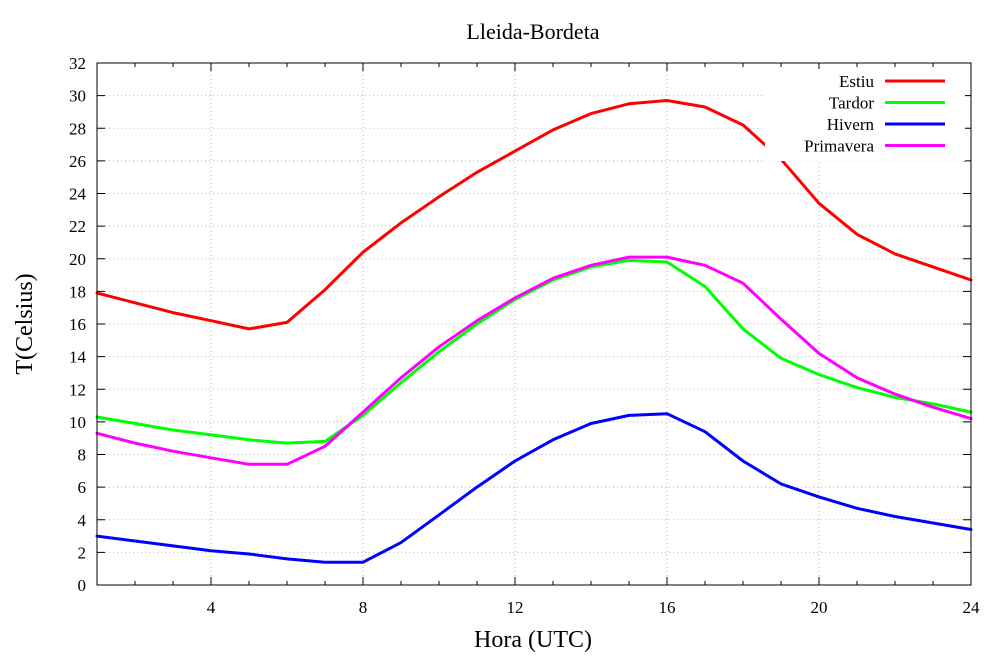 The height and width of the screenshot is (671, 1008). I want to click on y-tick-label: 22, so click(77, 226).